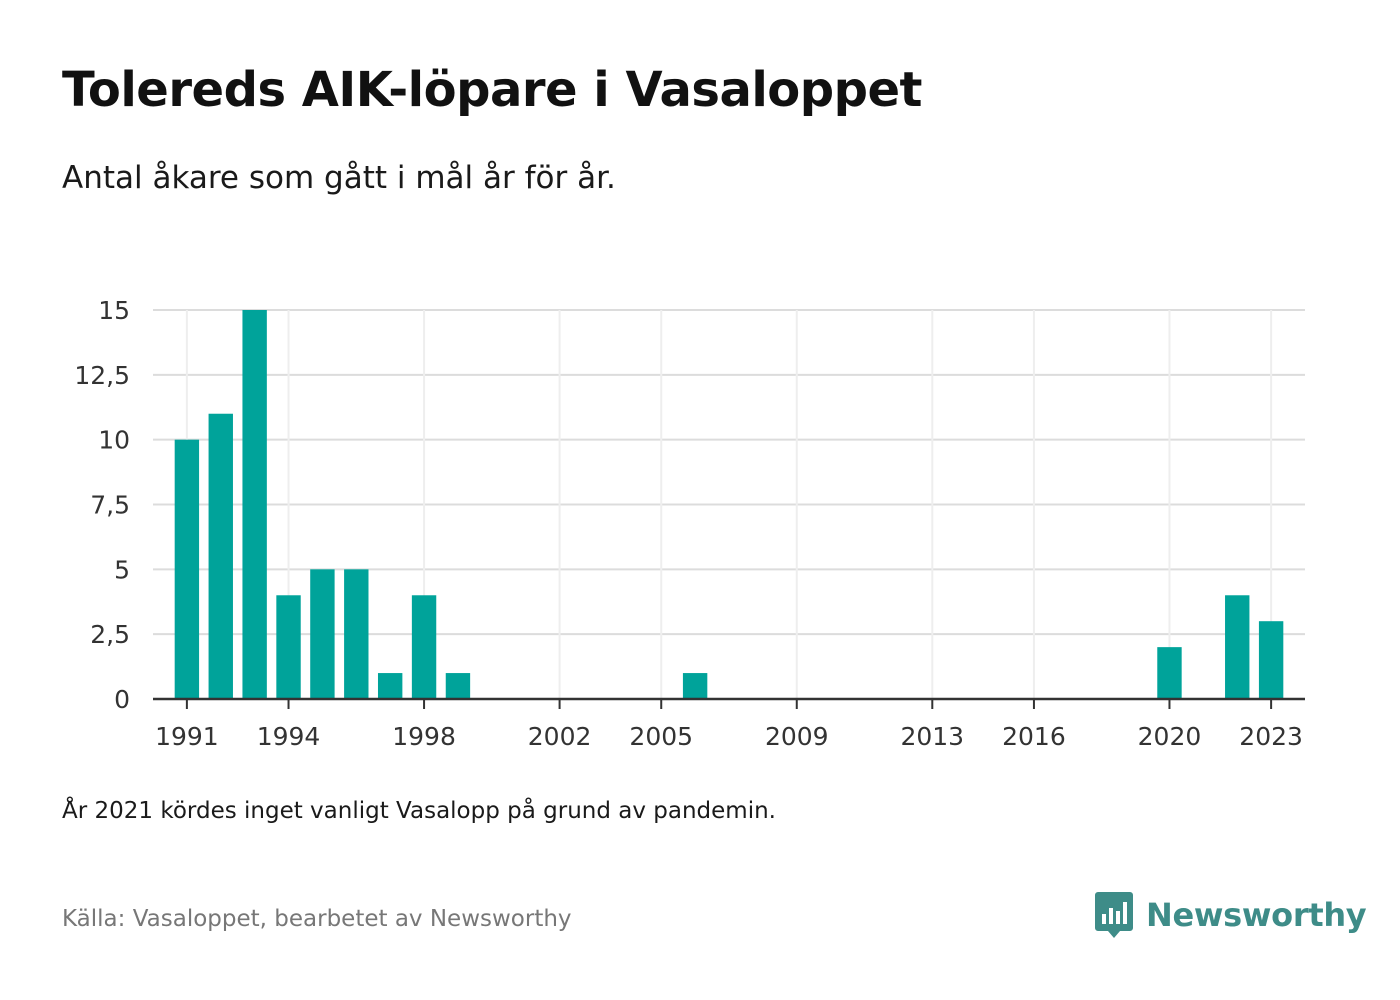 This screenshot has height=1000, width=1400. Describe the element at coordinates (1114, 915) in the screenshot. I see `newsworthy-logo-icon` at that location.